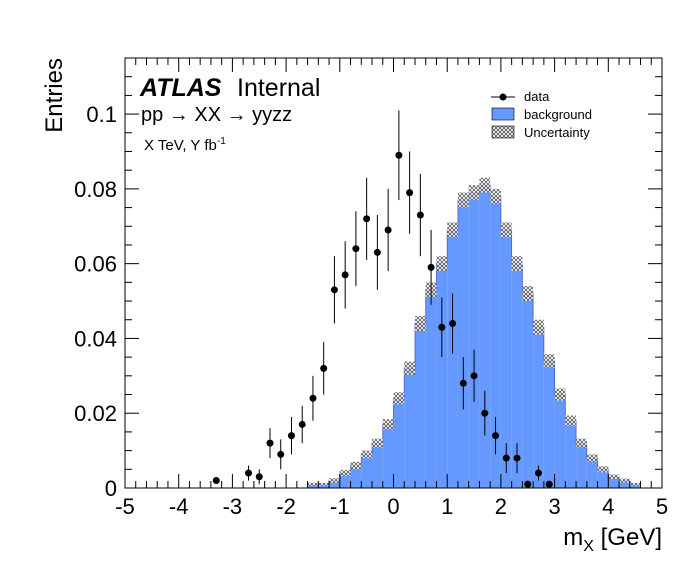 This screenshot has width=698, height=580. What do you see at coordinates (393, 506) in the screenshot?
I see `x-tick-label: 0` at bounding box center [393, 506].